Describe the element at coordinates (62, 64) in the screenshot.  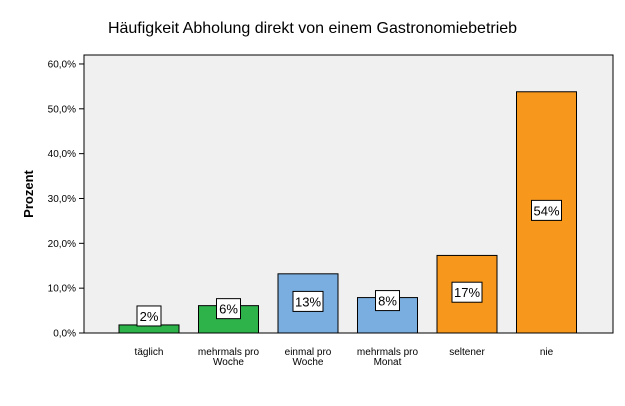
I see `y-tick-label: 60,0%` at that location.